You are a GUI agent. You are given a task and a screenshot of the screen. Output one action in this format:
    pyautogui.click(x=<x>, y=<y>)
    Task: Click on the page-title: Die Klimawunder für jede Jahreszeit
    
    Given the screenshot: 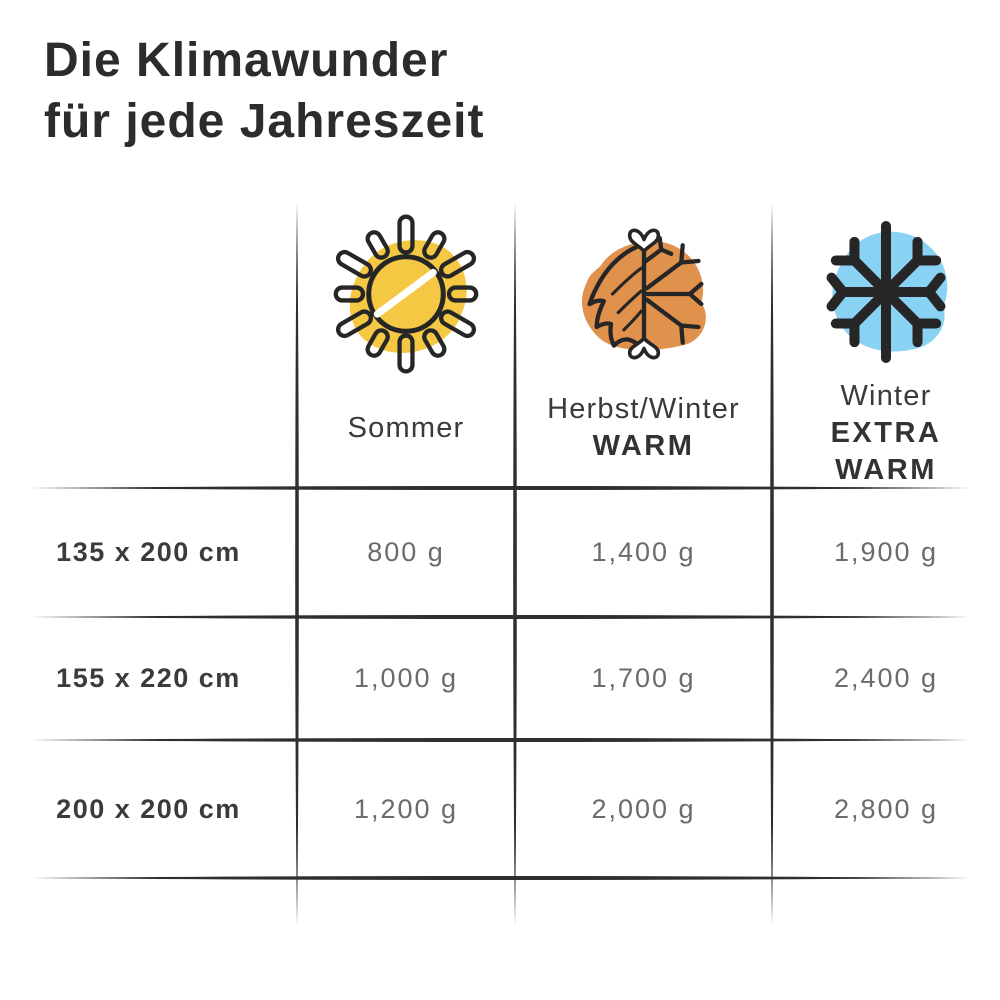 What is the action you would take?
    pyautogui.click(x=264, y=91)
    